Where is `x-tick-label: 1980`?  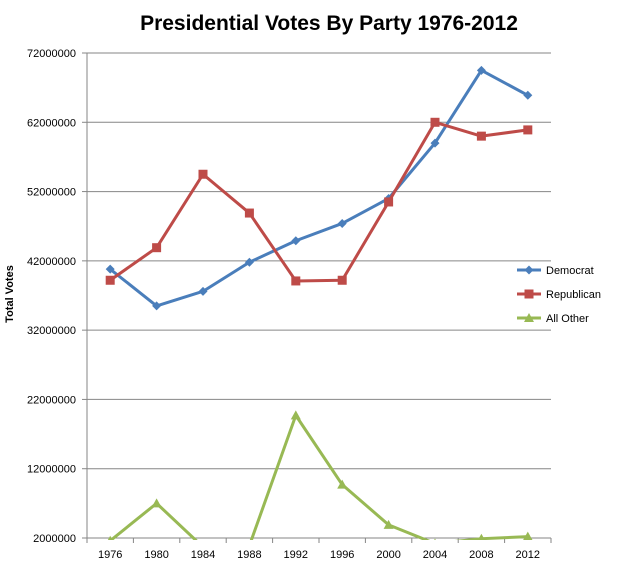
x-tick-label: 1980 is located at coordinates (156, 555).